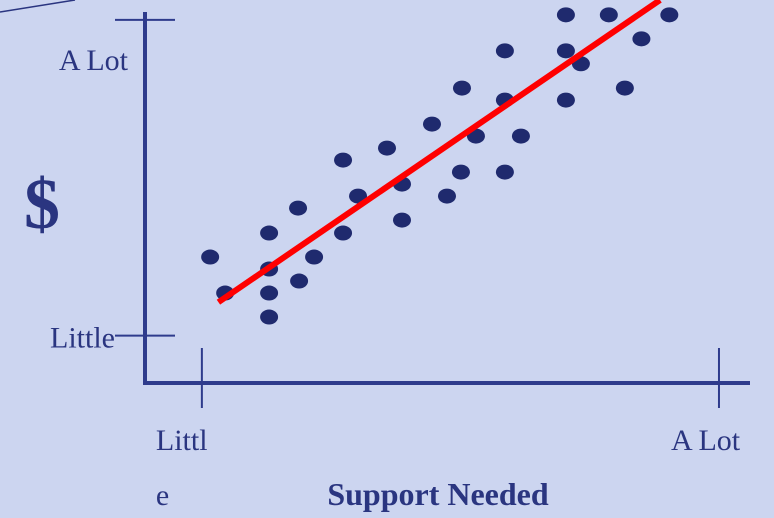  I want to click on y-axis-label: $, so click(42, 204).